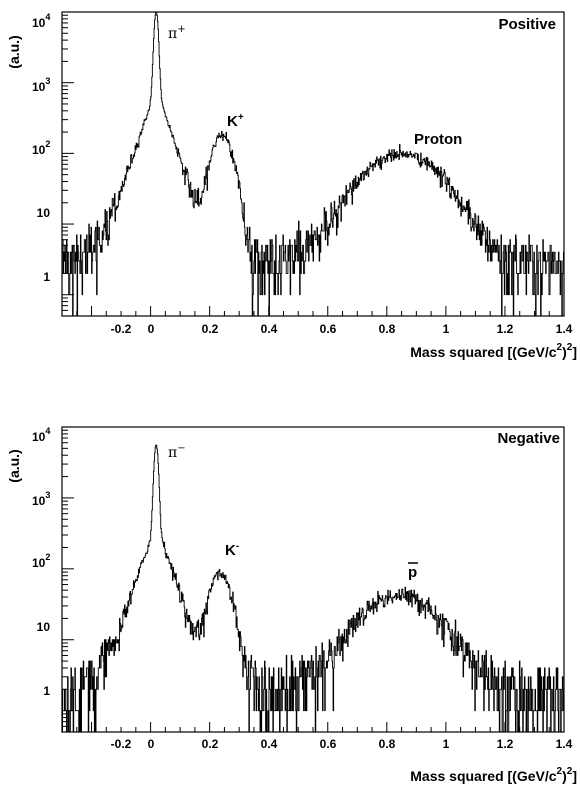 This screenshot has width=580, height=786. I want to click on peak-label-antiproton: p, so click(413, 571).